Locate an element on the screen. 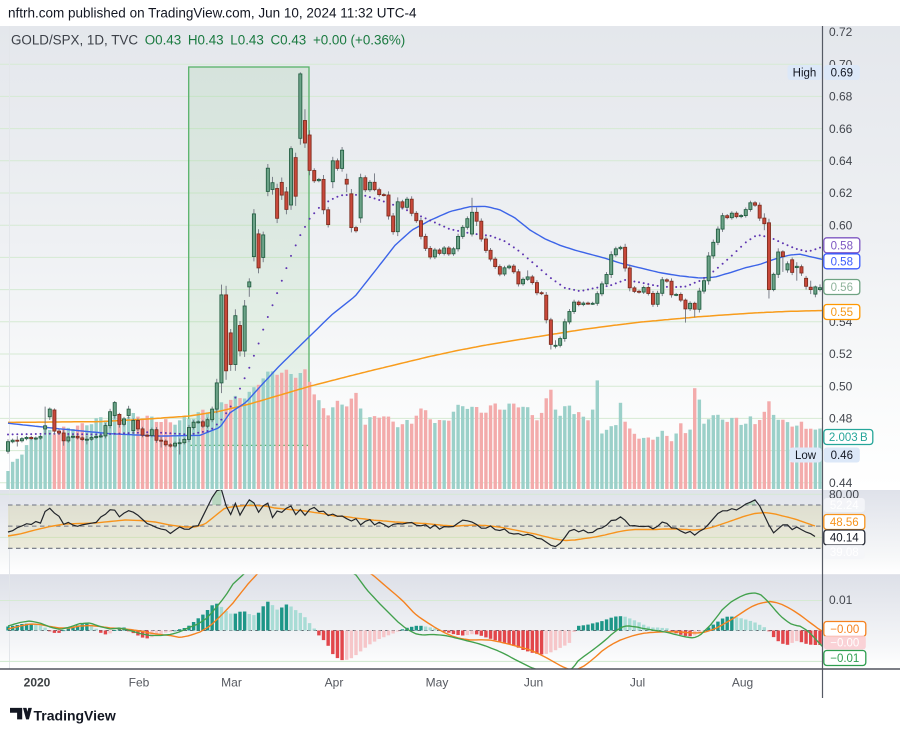  svg-text: 48.56 is located at coordinates (844, 523).